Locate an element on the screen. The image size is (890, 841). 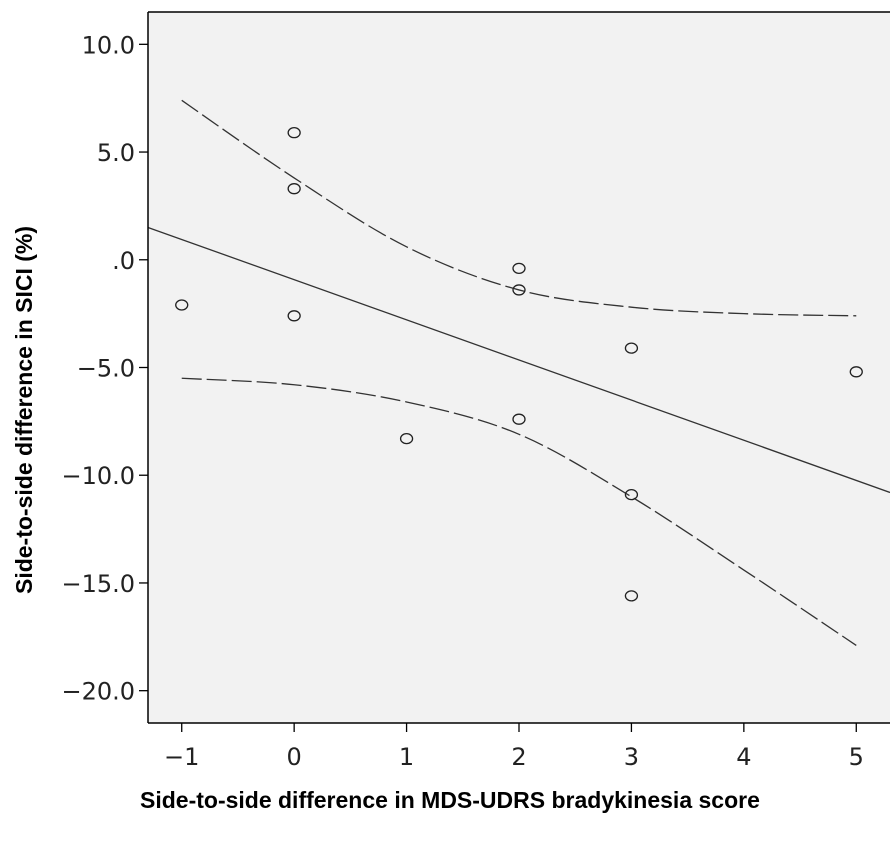
x-tick-label: −1 is located at coordinates (181, 757).